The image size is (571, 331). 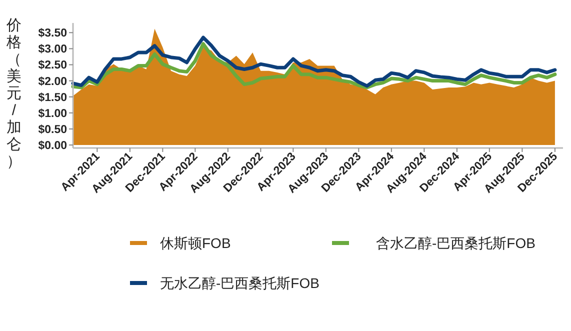 What do you see at coordinates (52, 98) in the screenshot?
I see `y-tick-label: $1.50` at bounding box center [52, 98].